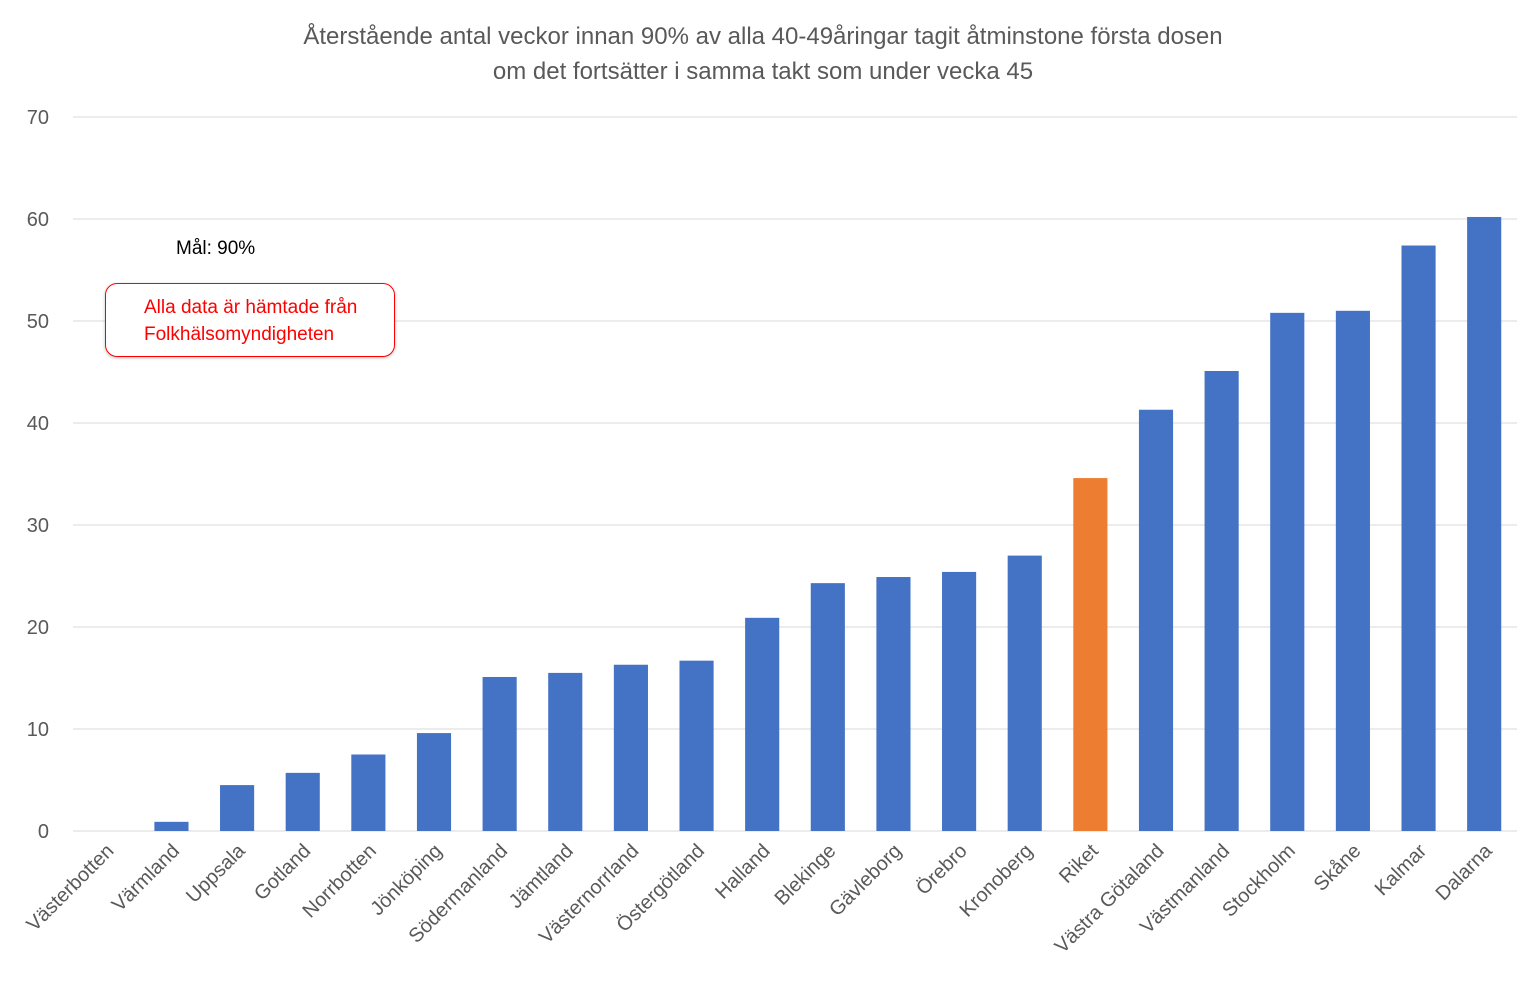 This screenshot has height=997, width=1527. I want to click on y-tick-label-70: 70, so click(38, 118).